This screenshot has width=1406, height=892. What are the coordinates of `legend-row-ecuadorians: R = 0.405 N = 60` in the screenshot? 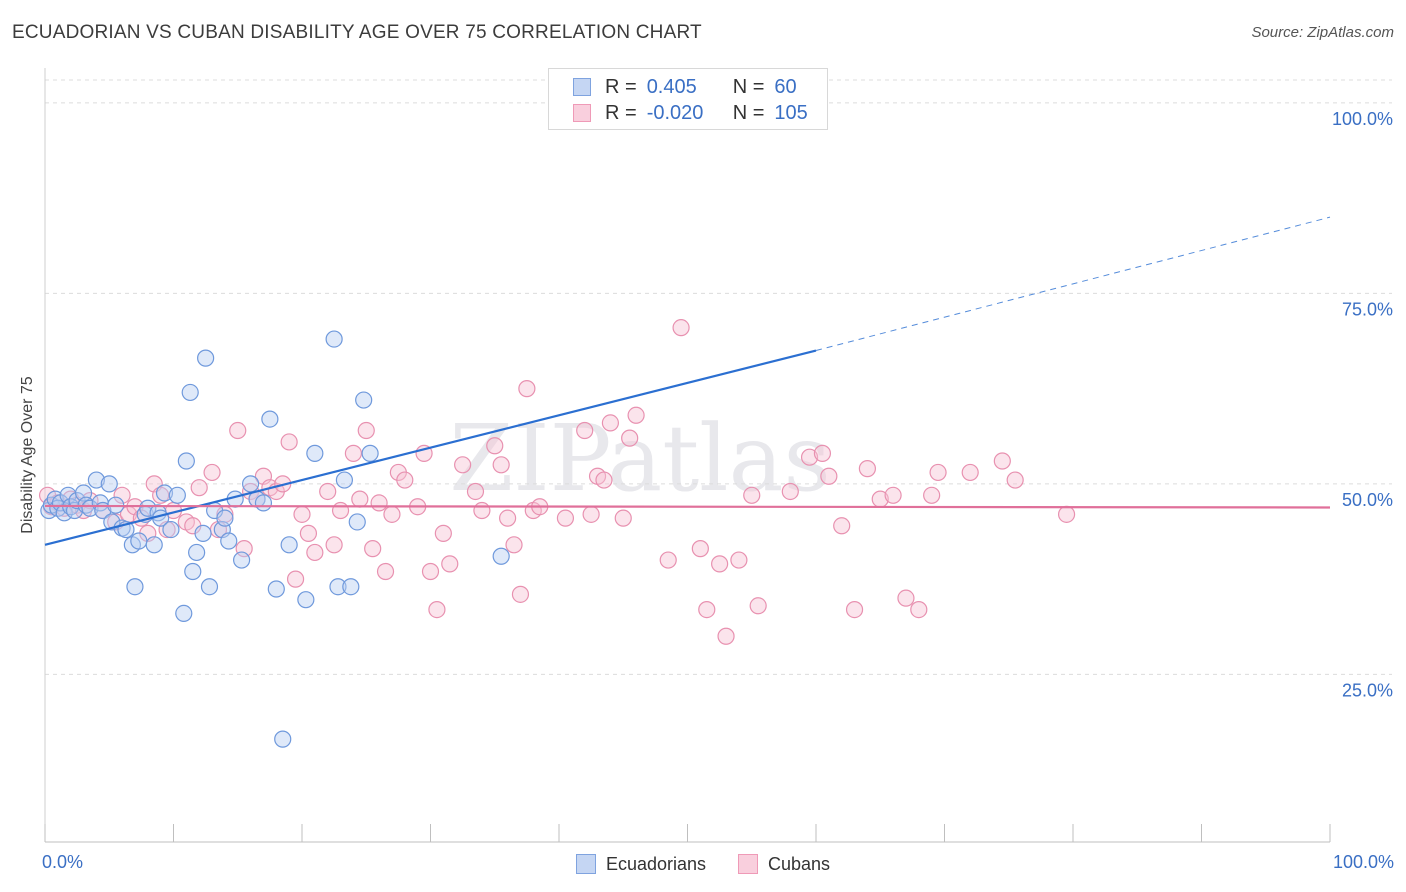 It's located at (685, 87).